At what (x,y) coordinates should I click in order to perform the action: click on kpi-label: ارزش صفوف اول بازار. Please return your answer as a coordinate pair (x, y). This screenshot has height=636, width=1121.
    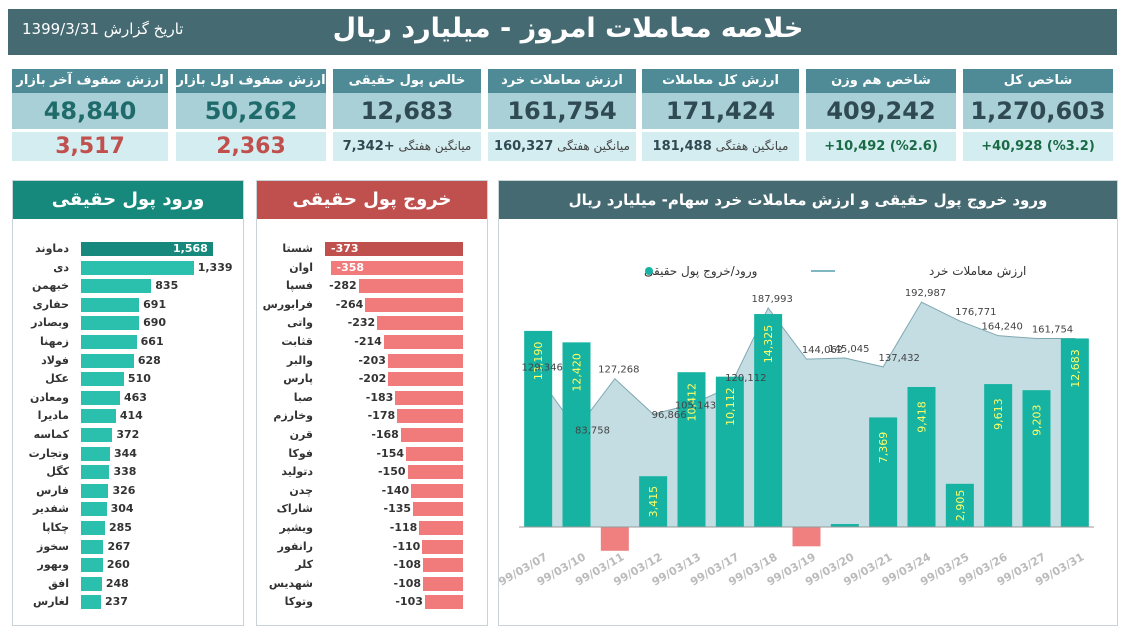
    Looking at the image, I should click on (251, 81).